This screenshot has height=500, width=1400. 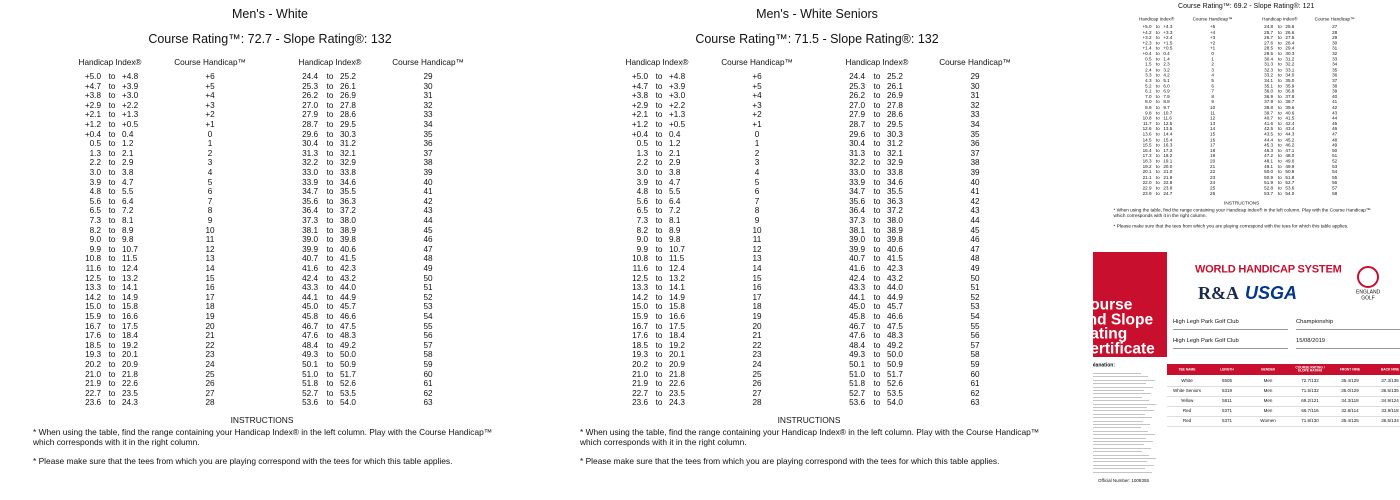 I want to click on index-low: 41.6, so click(x=310, y=268).